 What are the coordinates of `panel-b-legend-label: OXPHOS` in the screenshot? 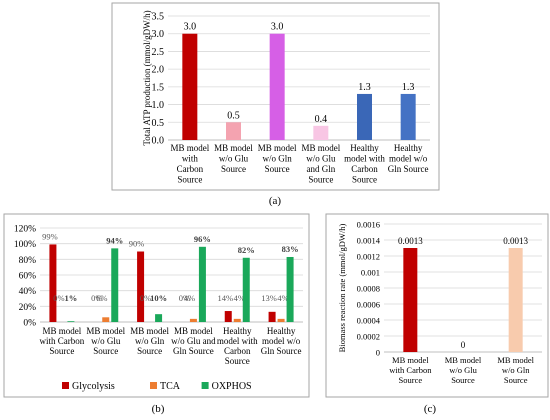 It's located at (232, 386).